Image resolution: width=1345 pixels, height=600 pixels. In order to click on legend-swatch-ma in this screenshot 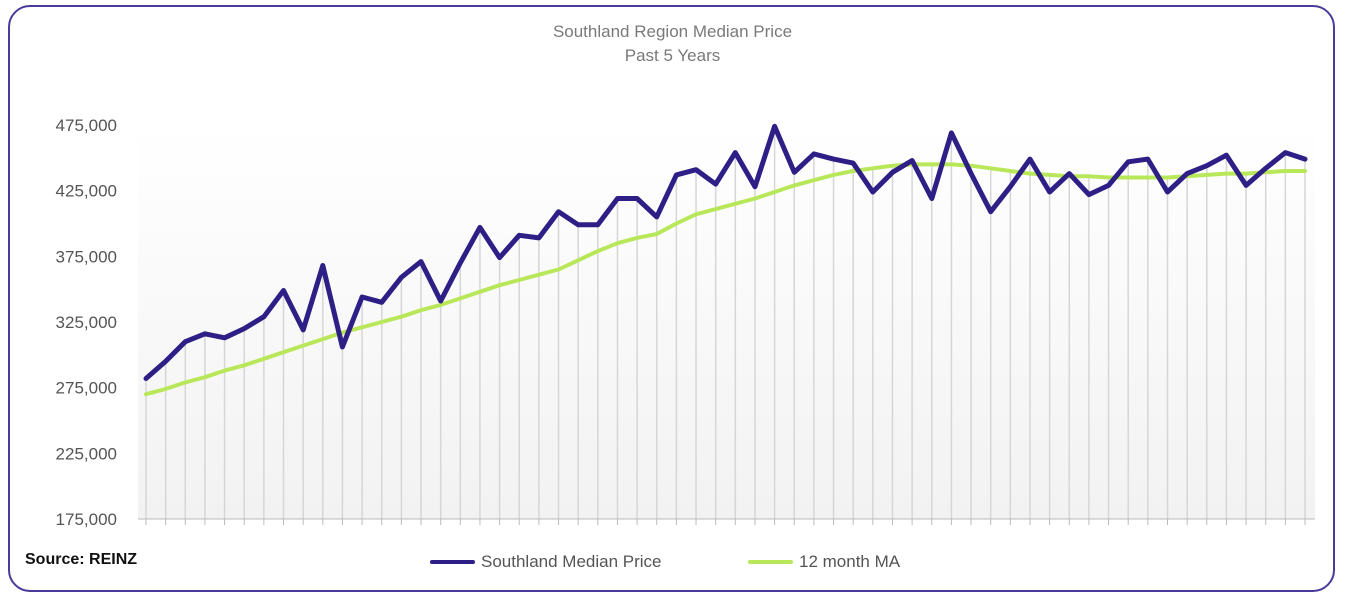, I will do `click(770, 562)`.